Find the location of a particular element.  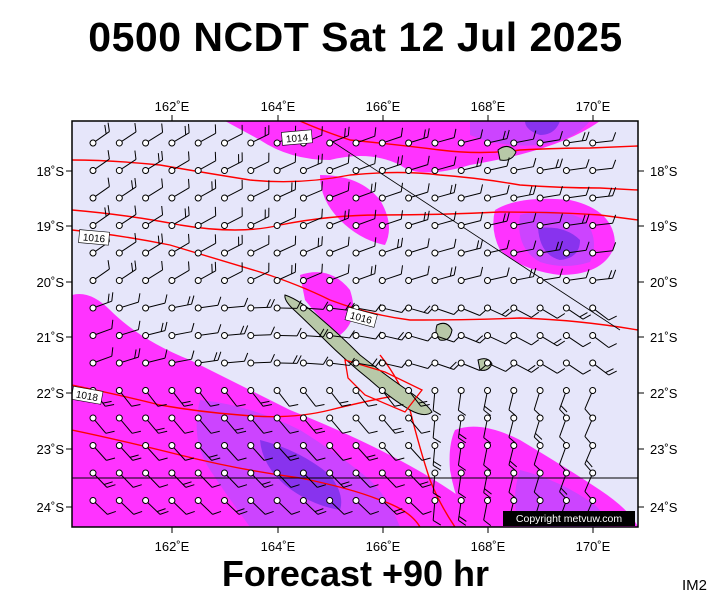

x-tick-label-bottom: 170˚E is located at coordinates (593, 546).